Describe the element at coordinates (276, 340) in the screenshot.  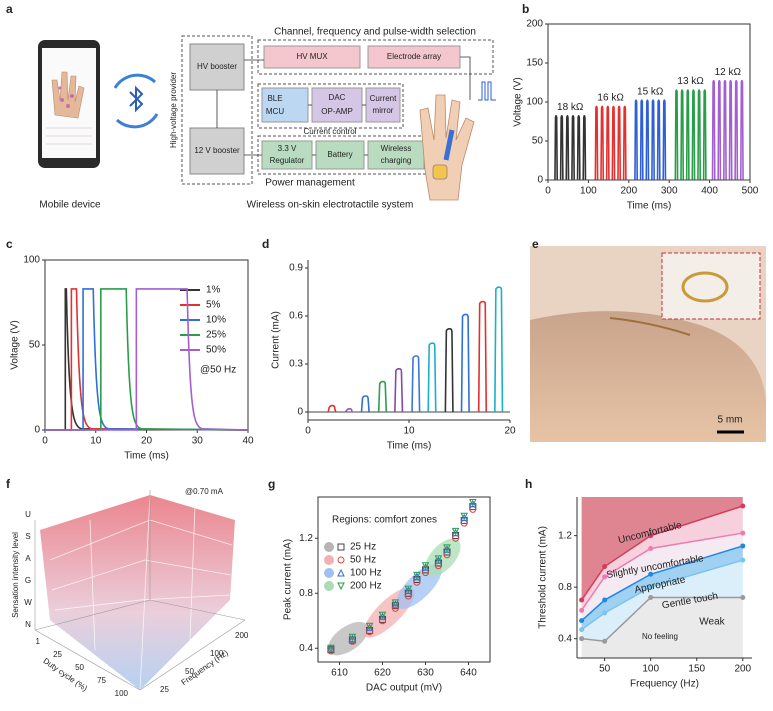
I see `y-axis-label: Current (mA)` at that location.